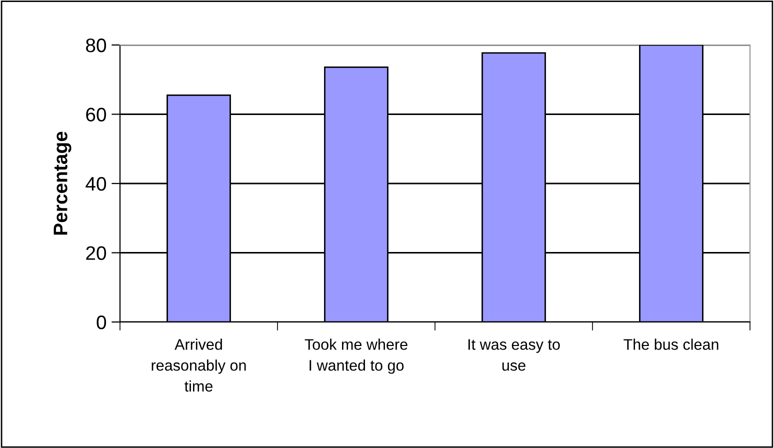 Image resolution: width=774 pixels, height=448 pixels. Describe the element at coordinates (96, 183) in the screenshot. I see `y-tick-label: 40` at that location.